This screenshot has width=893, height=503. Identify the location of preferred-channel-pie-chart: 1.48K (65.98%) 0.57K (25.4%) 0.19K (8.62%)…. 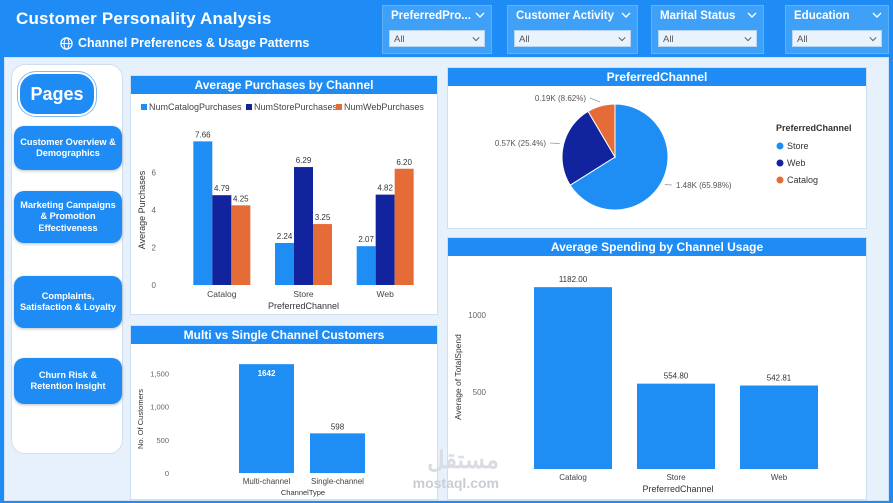
(673, 152).